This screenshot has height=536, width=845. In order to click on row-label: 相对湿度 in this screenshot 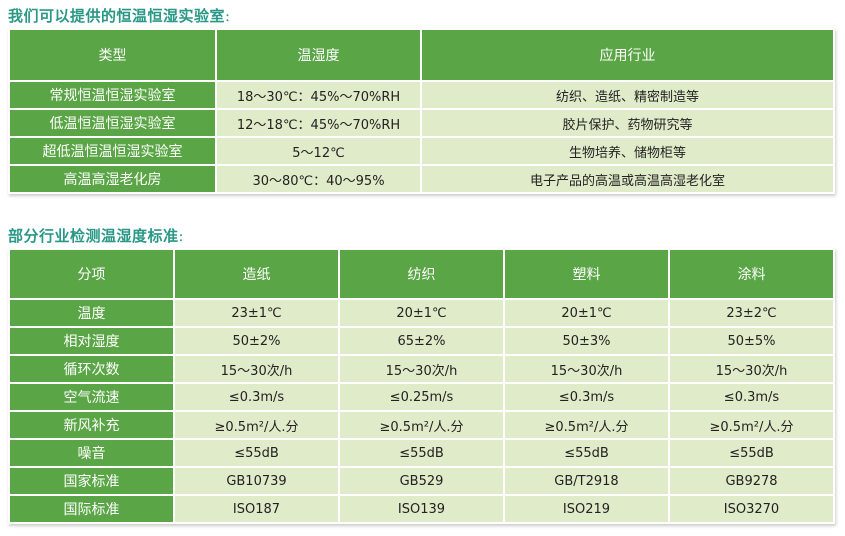, I will do `click(91, 341)`.